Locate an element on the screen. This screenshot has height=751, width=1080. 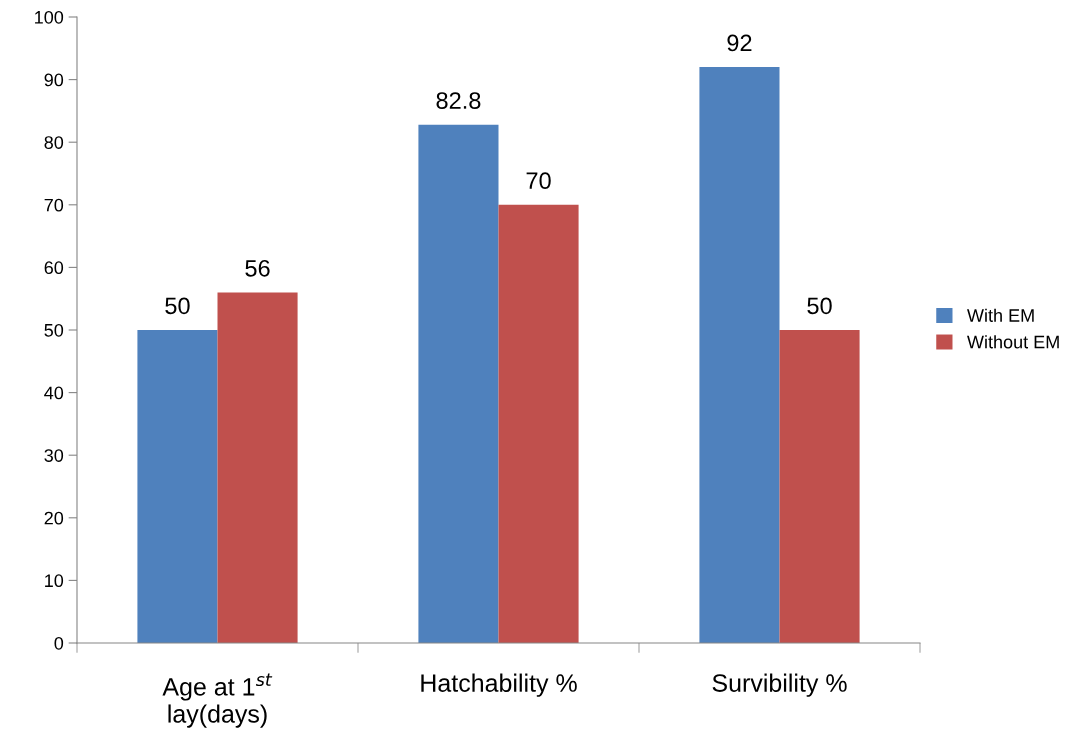
x-tick-label: Survibility % is located at coordinates (779, 685).